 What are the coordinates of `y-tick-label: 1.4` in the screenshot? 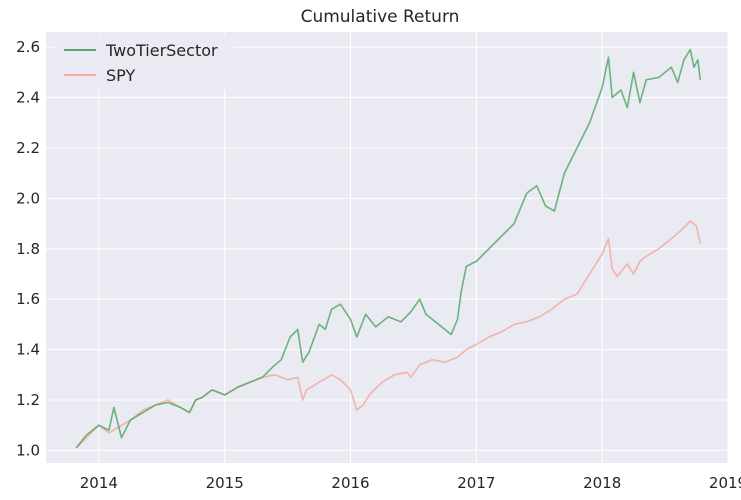 It's located at (28, 350).